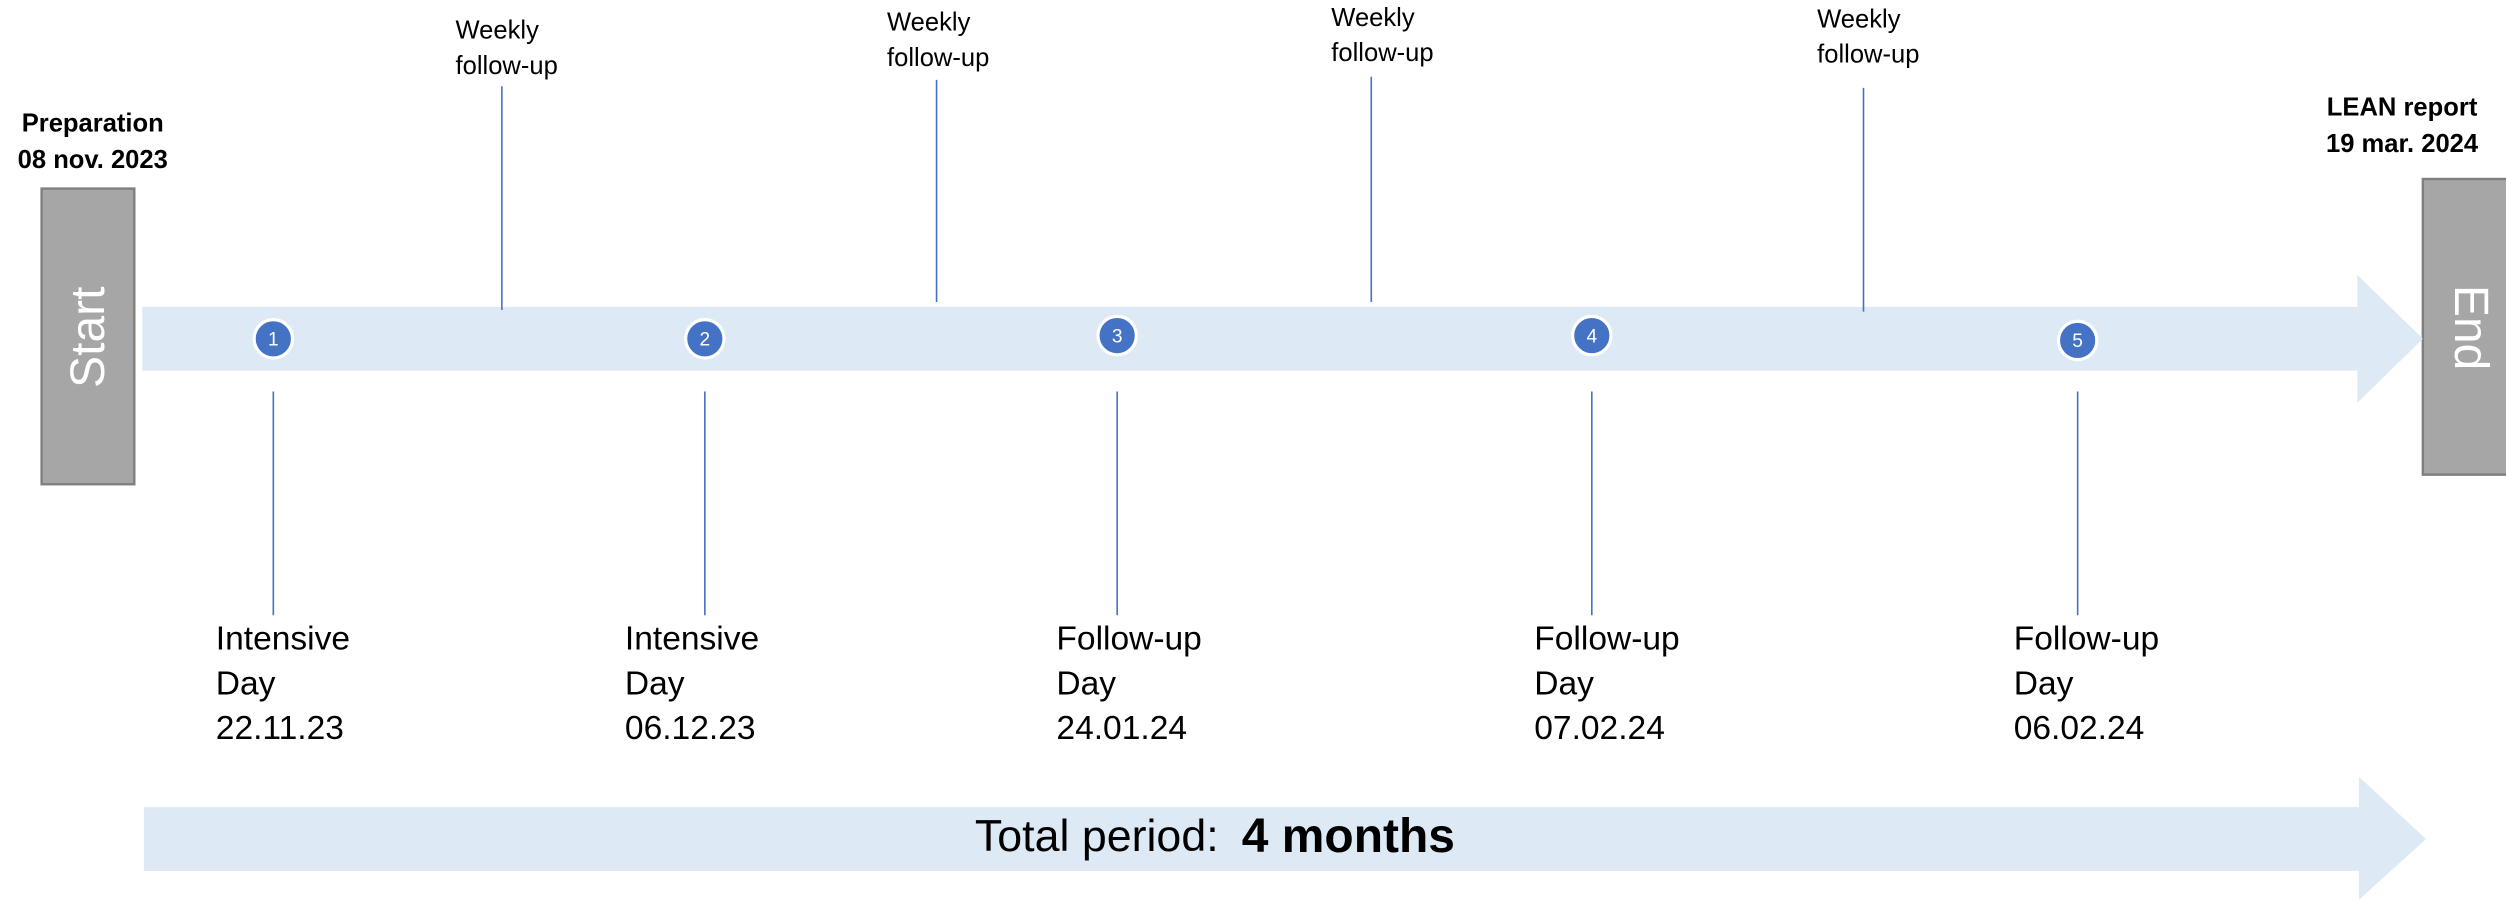 Image resolution: width=2506 pixels, height=902 pixels. I want to click on start-label: Start, so click(88, 337).